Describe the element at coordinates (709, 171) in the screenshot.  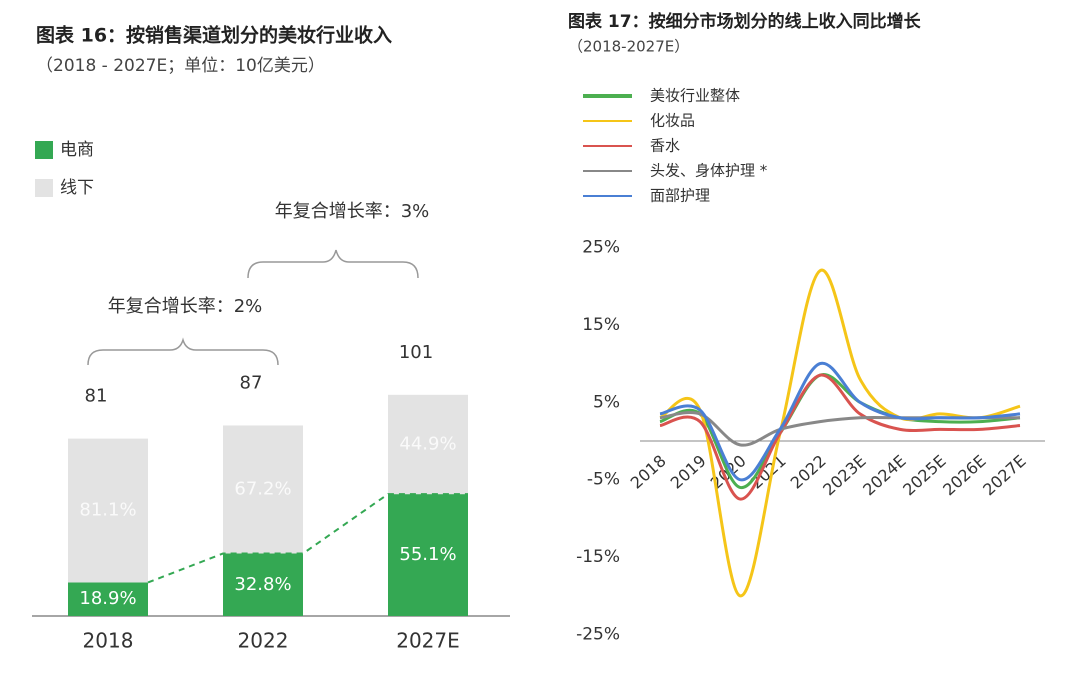
I see `legend-label: 头发、身体护理 *` at that location.